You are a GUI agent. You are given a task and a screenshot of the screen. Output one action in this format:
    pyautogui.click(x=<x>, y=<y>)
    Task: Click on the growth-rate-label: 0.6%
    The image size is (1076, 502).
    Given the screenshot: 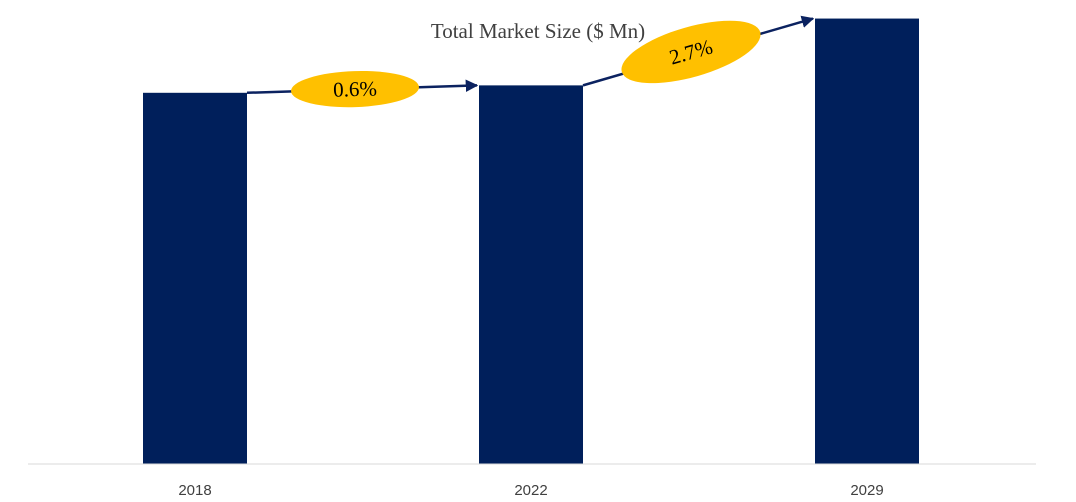 What is the action you would take?
    pyautogui.click(x=355, y=88)
    